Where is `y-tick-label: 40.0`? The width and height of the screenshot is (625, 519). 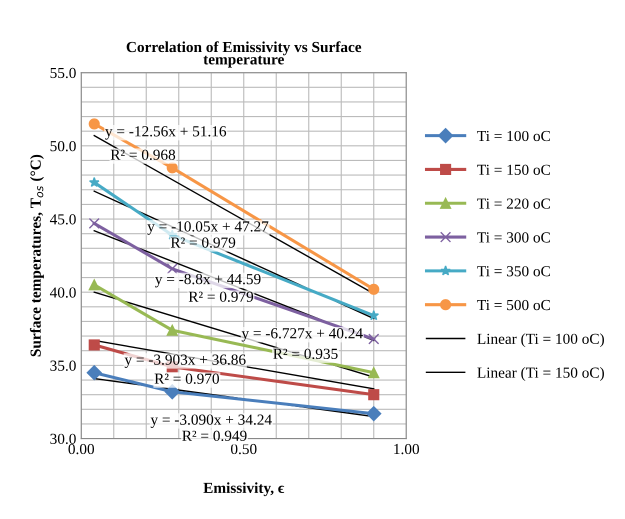 y-tick-label: 40.0 is located at coordinates (63, 292).